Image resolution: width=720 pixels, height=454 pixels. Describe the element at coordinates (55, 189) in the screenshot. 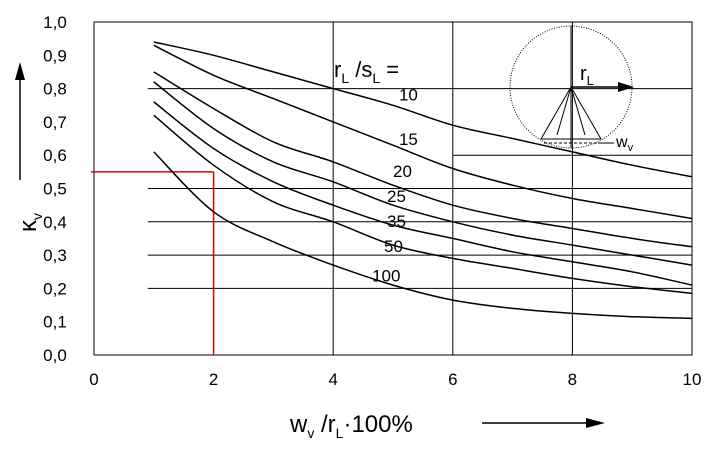

I see `y-tick-label: 0,5` at that location.